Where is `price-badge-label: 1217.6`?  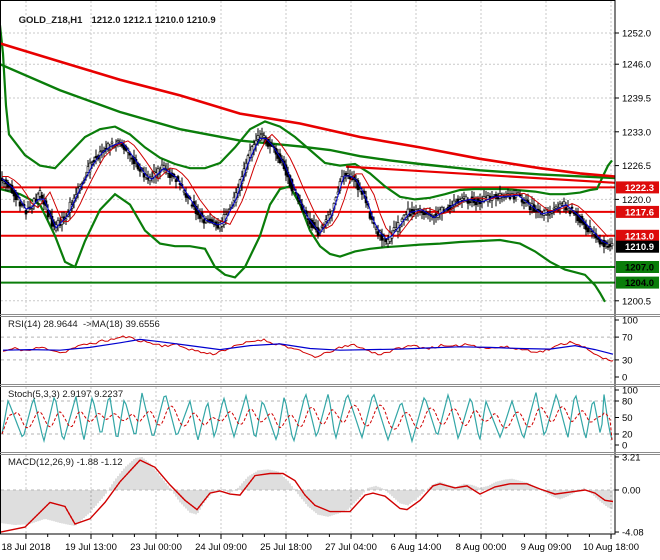 price-badge-label: 1217.6 is located at coordinates (639, 212).